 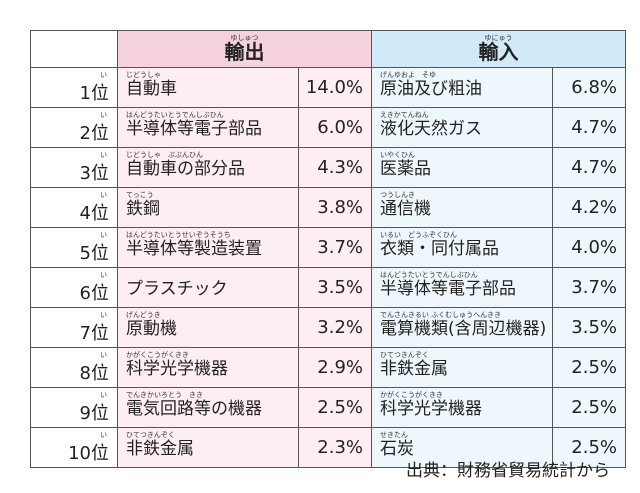 What do you see at coordinates (208, 167) in the screenshot?
I see `export-name-cell: じどうしゃ ぶぶんひん 自動車の部分品` at bounding box center [208, 167].